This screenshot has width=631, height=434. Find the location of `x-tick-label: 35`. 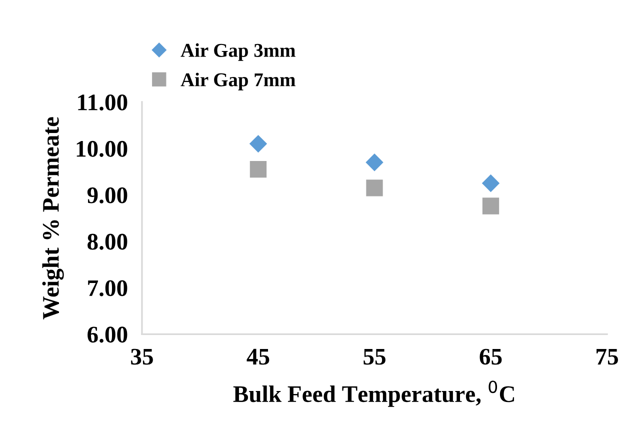

x-tick-label: 35 is located at coordinates (142, 356).